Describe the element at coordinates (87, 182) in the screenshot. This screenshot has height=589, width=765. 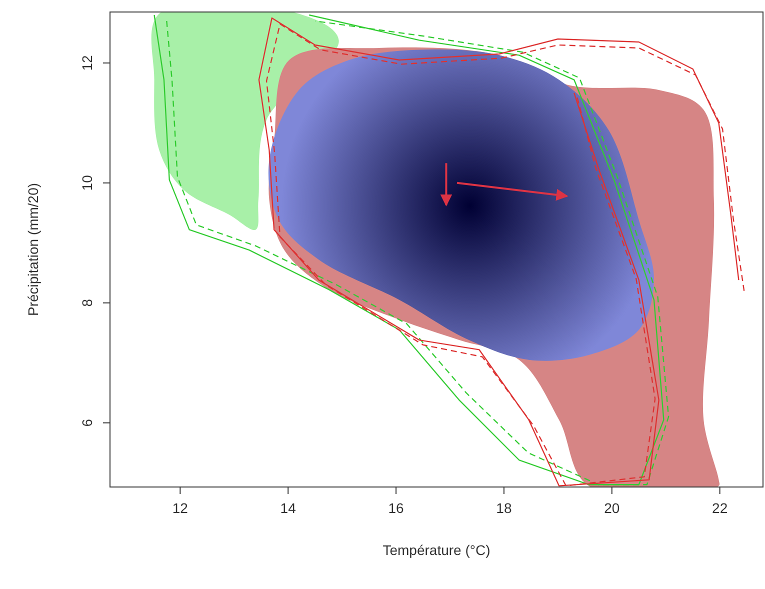
I see `y-tick-label: 10` at that location.